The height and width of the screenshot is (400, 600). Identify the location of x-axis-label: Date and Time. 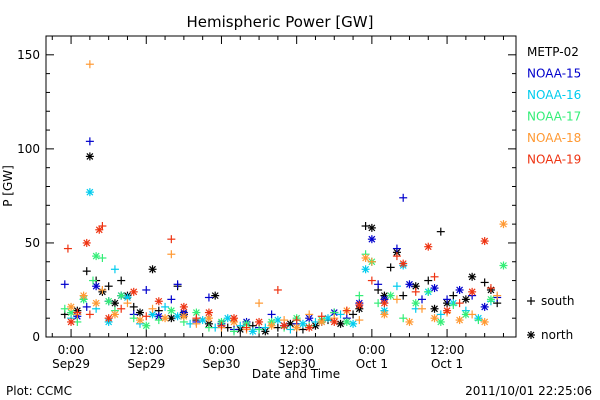
(296, 374).